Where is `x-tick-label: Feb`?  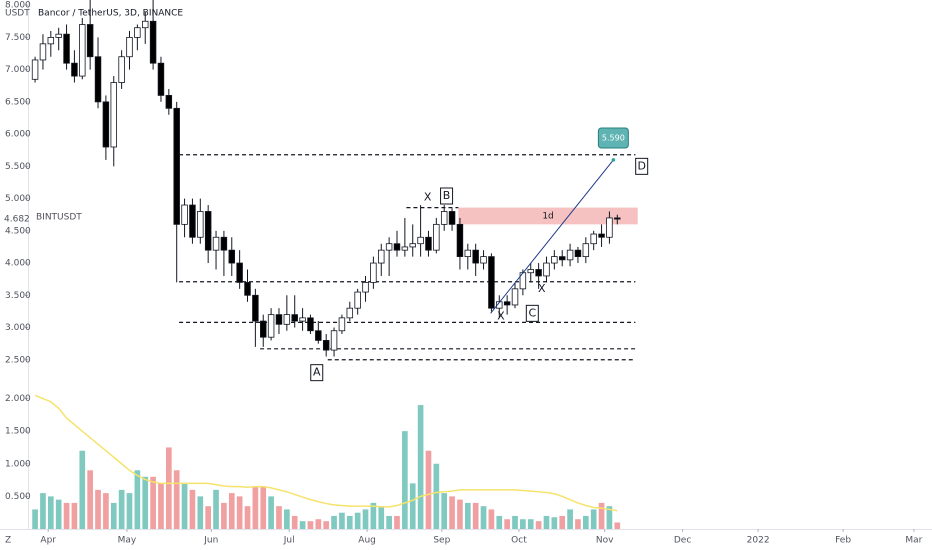 x-tick-label: Feb is located at coordinates (843, 541).